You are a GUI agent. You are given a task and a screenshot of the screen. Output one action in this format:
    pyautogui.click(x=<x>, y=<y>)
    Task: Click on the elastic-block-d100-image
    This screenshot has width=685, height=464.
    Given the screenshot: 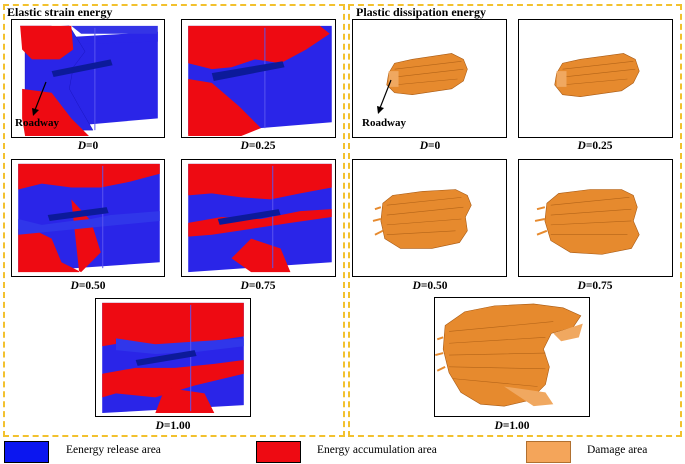 What is the action you would take?
    pyautogui.click(x=173, y=358)
    